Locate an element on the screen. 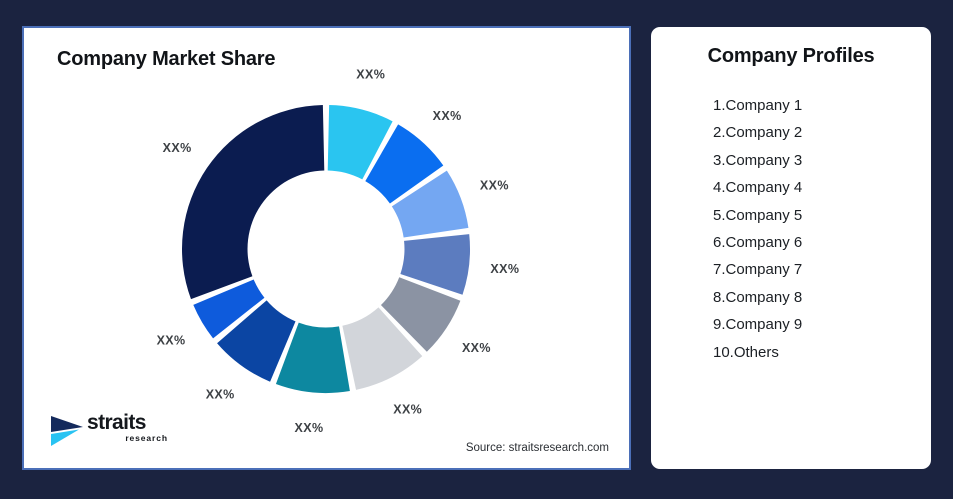 The width and height of the screenshot is (953, 499). company-profile-item: 4.Company 4 is located at coordinates (758, 188).